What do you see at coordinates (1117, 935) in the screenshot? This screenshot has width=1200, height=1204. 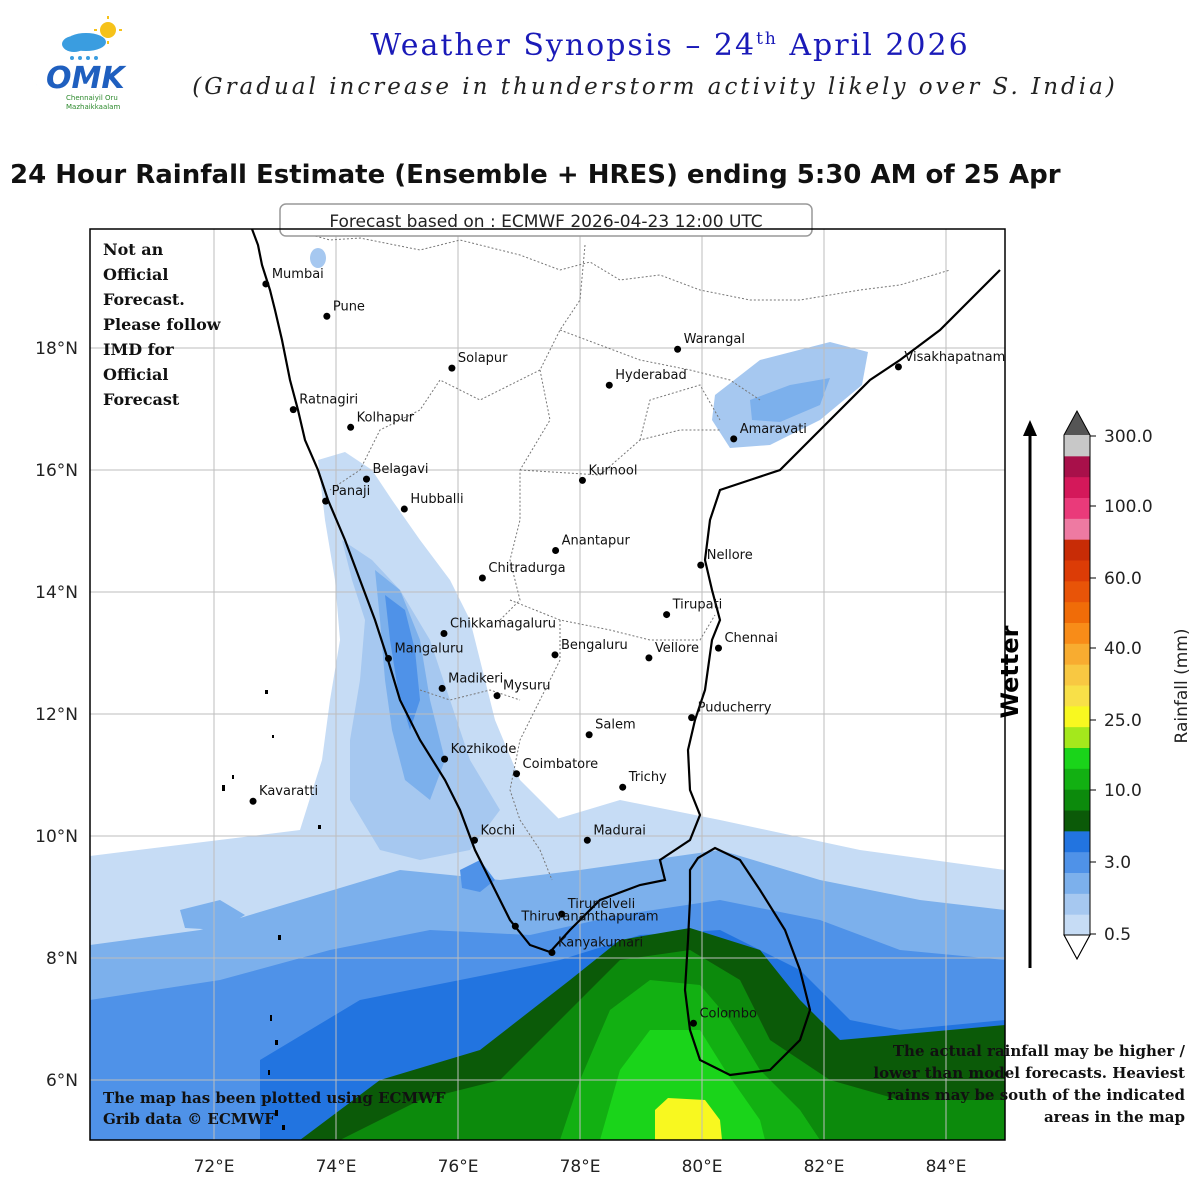 I see `colorbar-tick-label: 0.5` at bounding box center [1117, 935].